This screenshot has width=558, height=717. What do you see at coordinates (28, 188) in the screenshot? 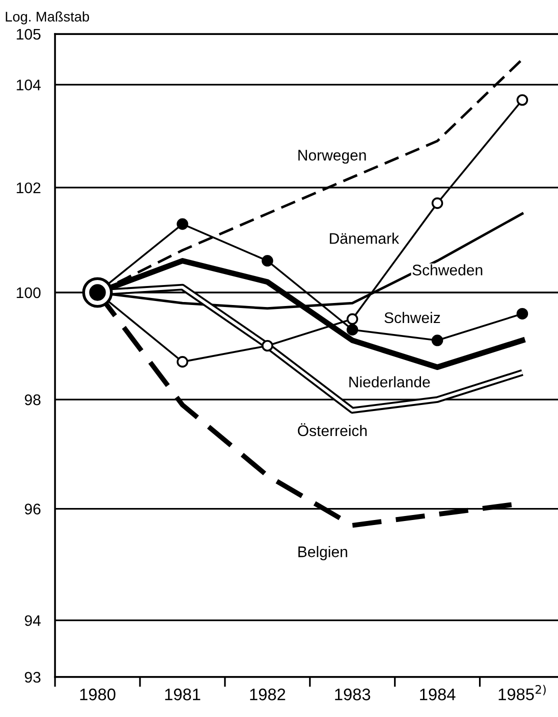
I see `y-tick-label: 102` at bounding box center [28, 188].